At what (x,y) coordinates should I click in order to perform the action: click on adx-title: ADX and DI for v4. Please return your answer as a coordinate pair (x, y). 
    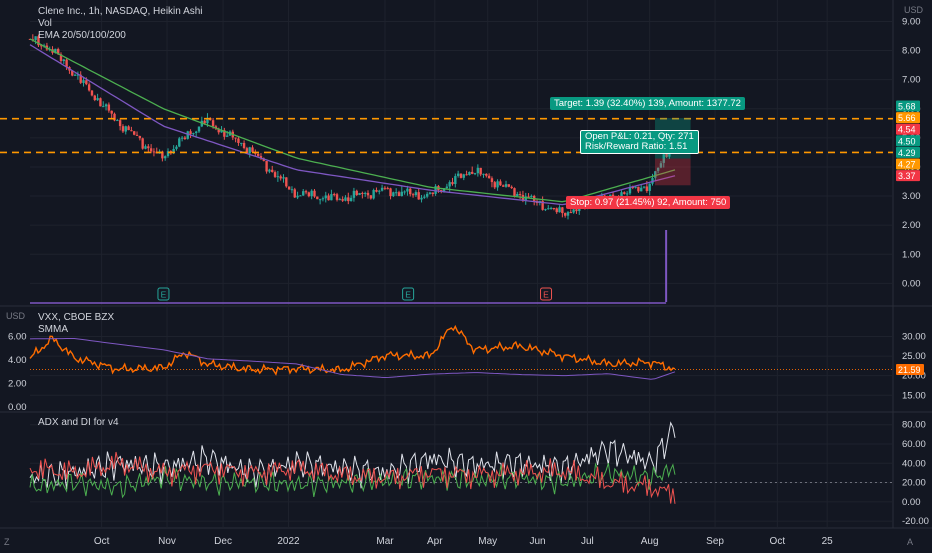
    Looking at the image, I should click on (78, 422).